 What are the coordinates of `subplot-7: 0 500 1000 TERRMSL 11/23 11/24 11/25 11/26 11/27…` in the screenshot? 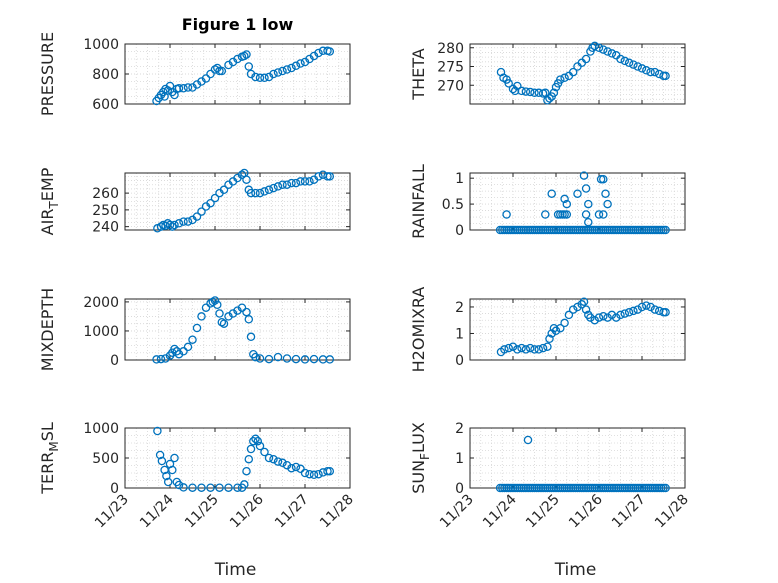 It's located at (197, 500).